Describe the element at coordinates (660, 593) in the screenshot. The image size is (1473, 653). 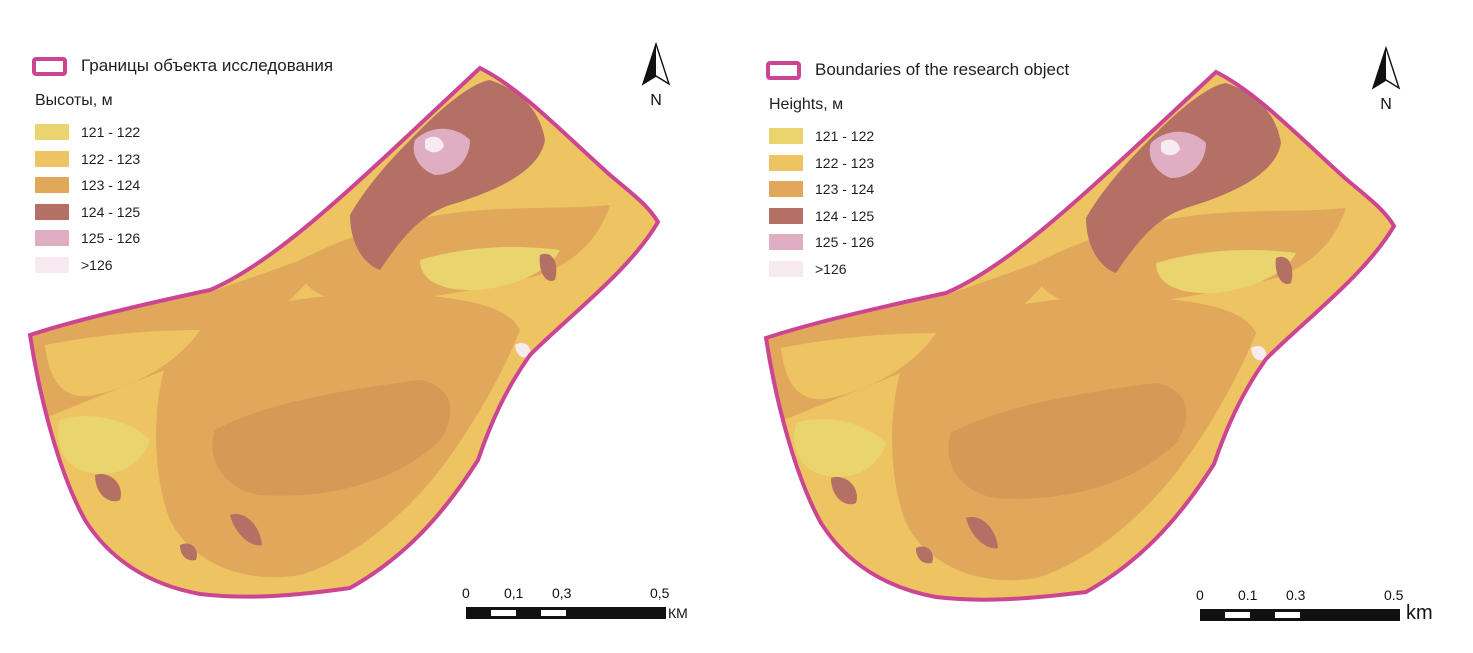
I see `scale-tick-label: 0,5` at that location.